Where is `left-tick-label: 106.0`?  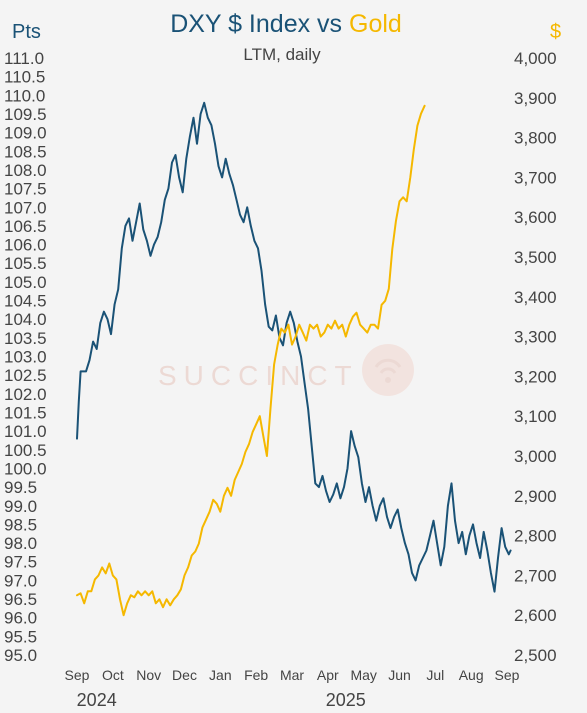
left-tick-label: 106.0 is located at coordinates (25, 245).